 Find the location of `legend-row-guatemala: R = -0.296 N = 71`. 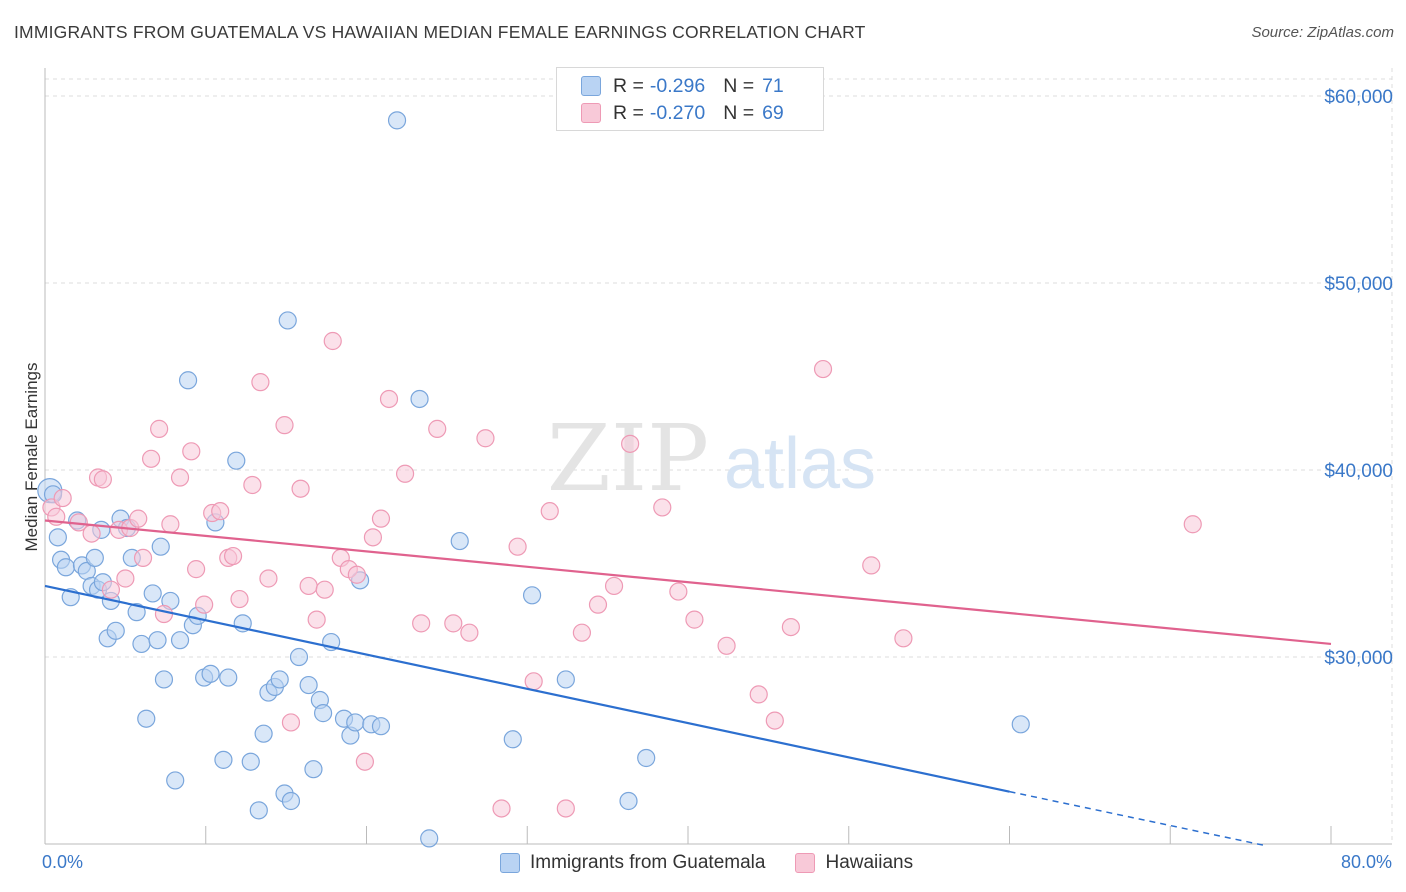

legend-row-guatemala: R = -0.296 N = 71 is located at coordinates (682, 86).